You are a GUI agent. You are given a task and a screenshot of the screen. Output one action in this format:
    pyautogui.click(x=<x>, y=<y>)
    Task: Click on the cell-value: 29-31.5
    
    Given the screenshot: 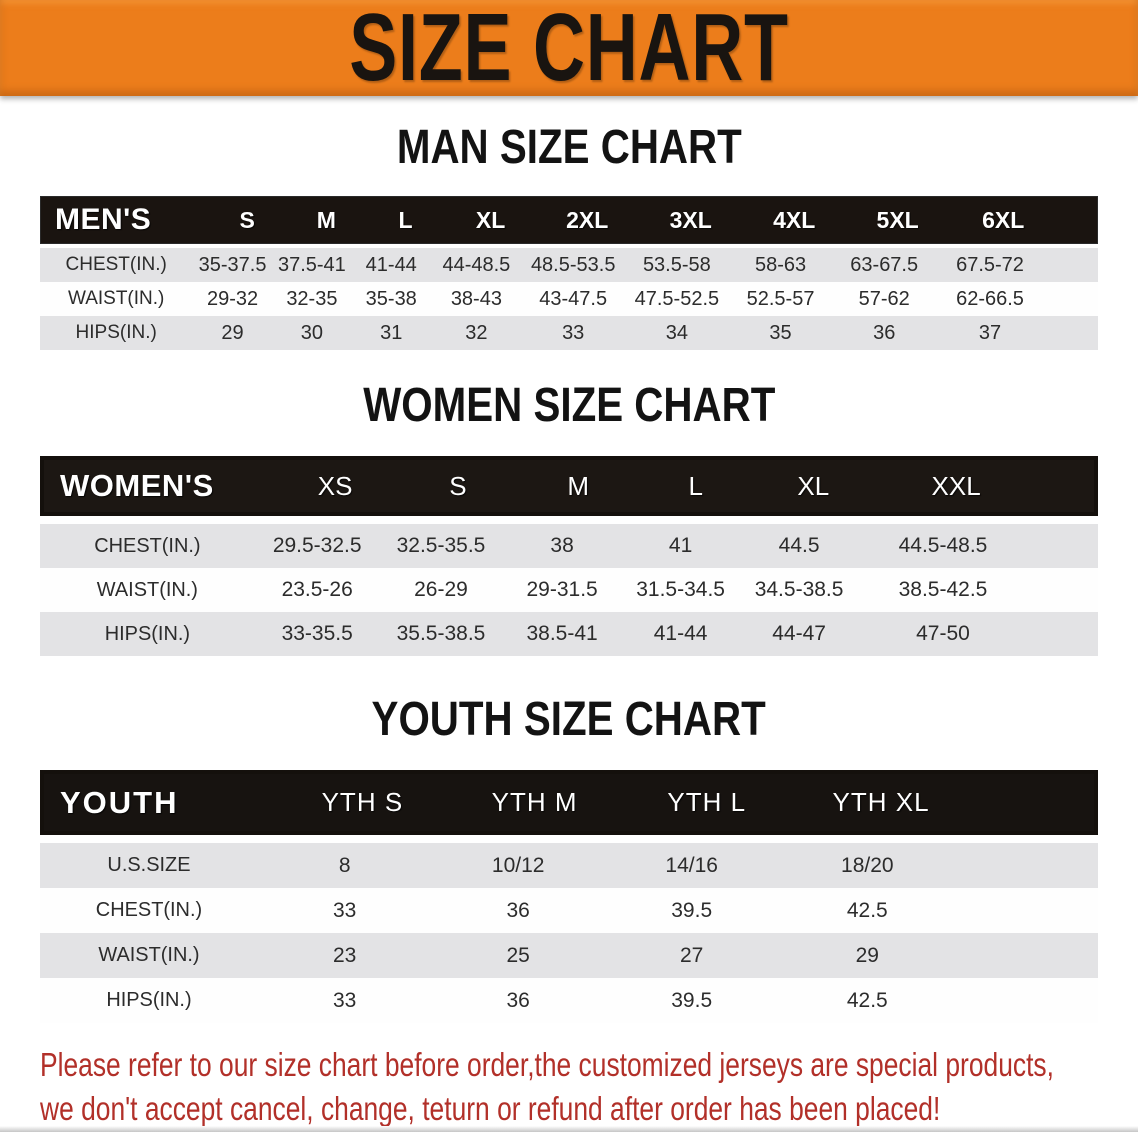 What is the action you would take?
    pyautogui.click(x=562, y=589)
    